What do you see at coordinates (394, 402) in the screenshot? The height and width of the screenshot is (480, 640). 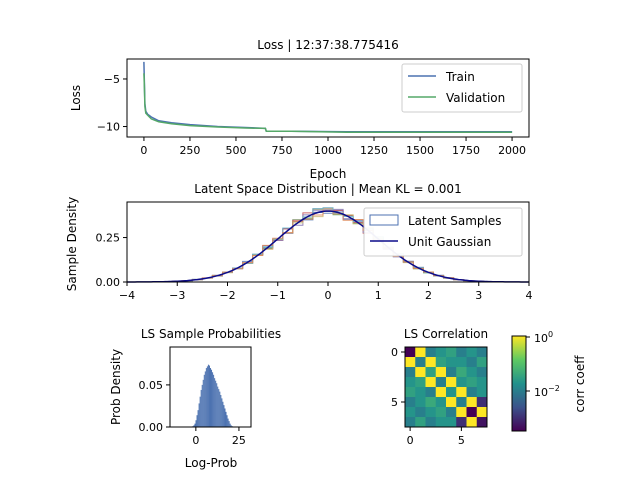 I see `corr-ytick-label: 5` at bounding box center [394, 402].